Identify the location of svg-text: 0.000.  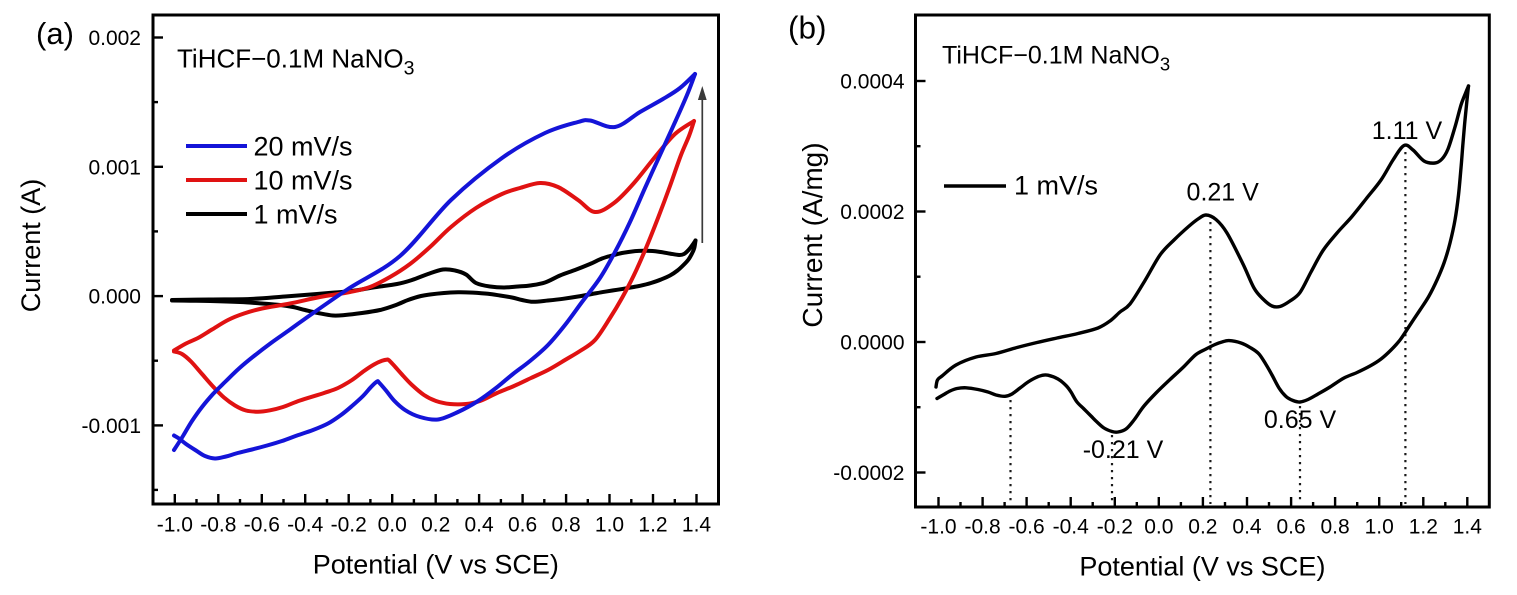
(114, 297).